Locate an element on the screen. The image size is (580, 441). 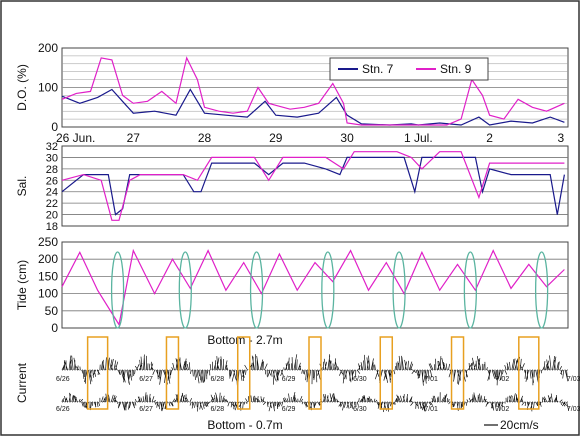
upper-date-tick: 6/29 is located at coordinates (289, 379).